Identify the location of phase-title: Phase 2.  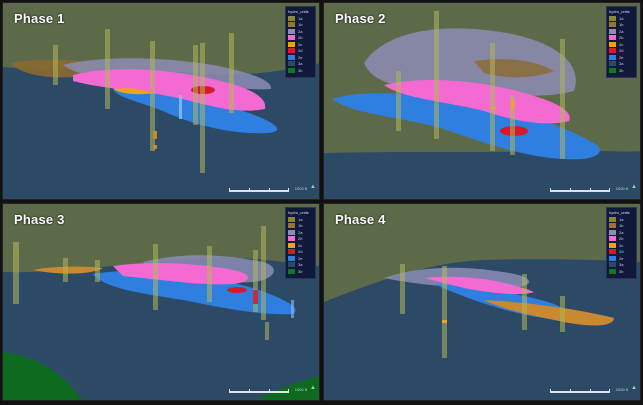
(360, 18).